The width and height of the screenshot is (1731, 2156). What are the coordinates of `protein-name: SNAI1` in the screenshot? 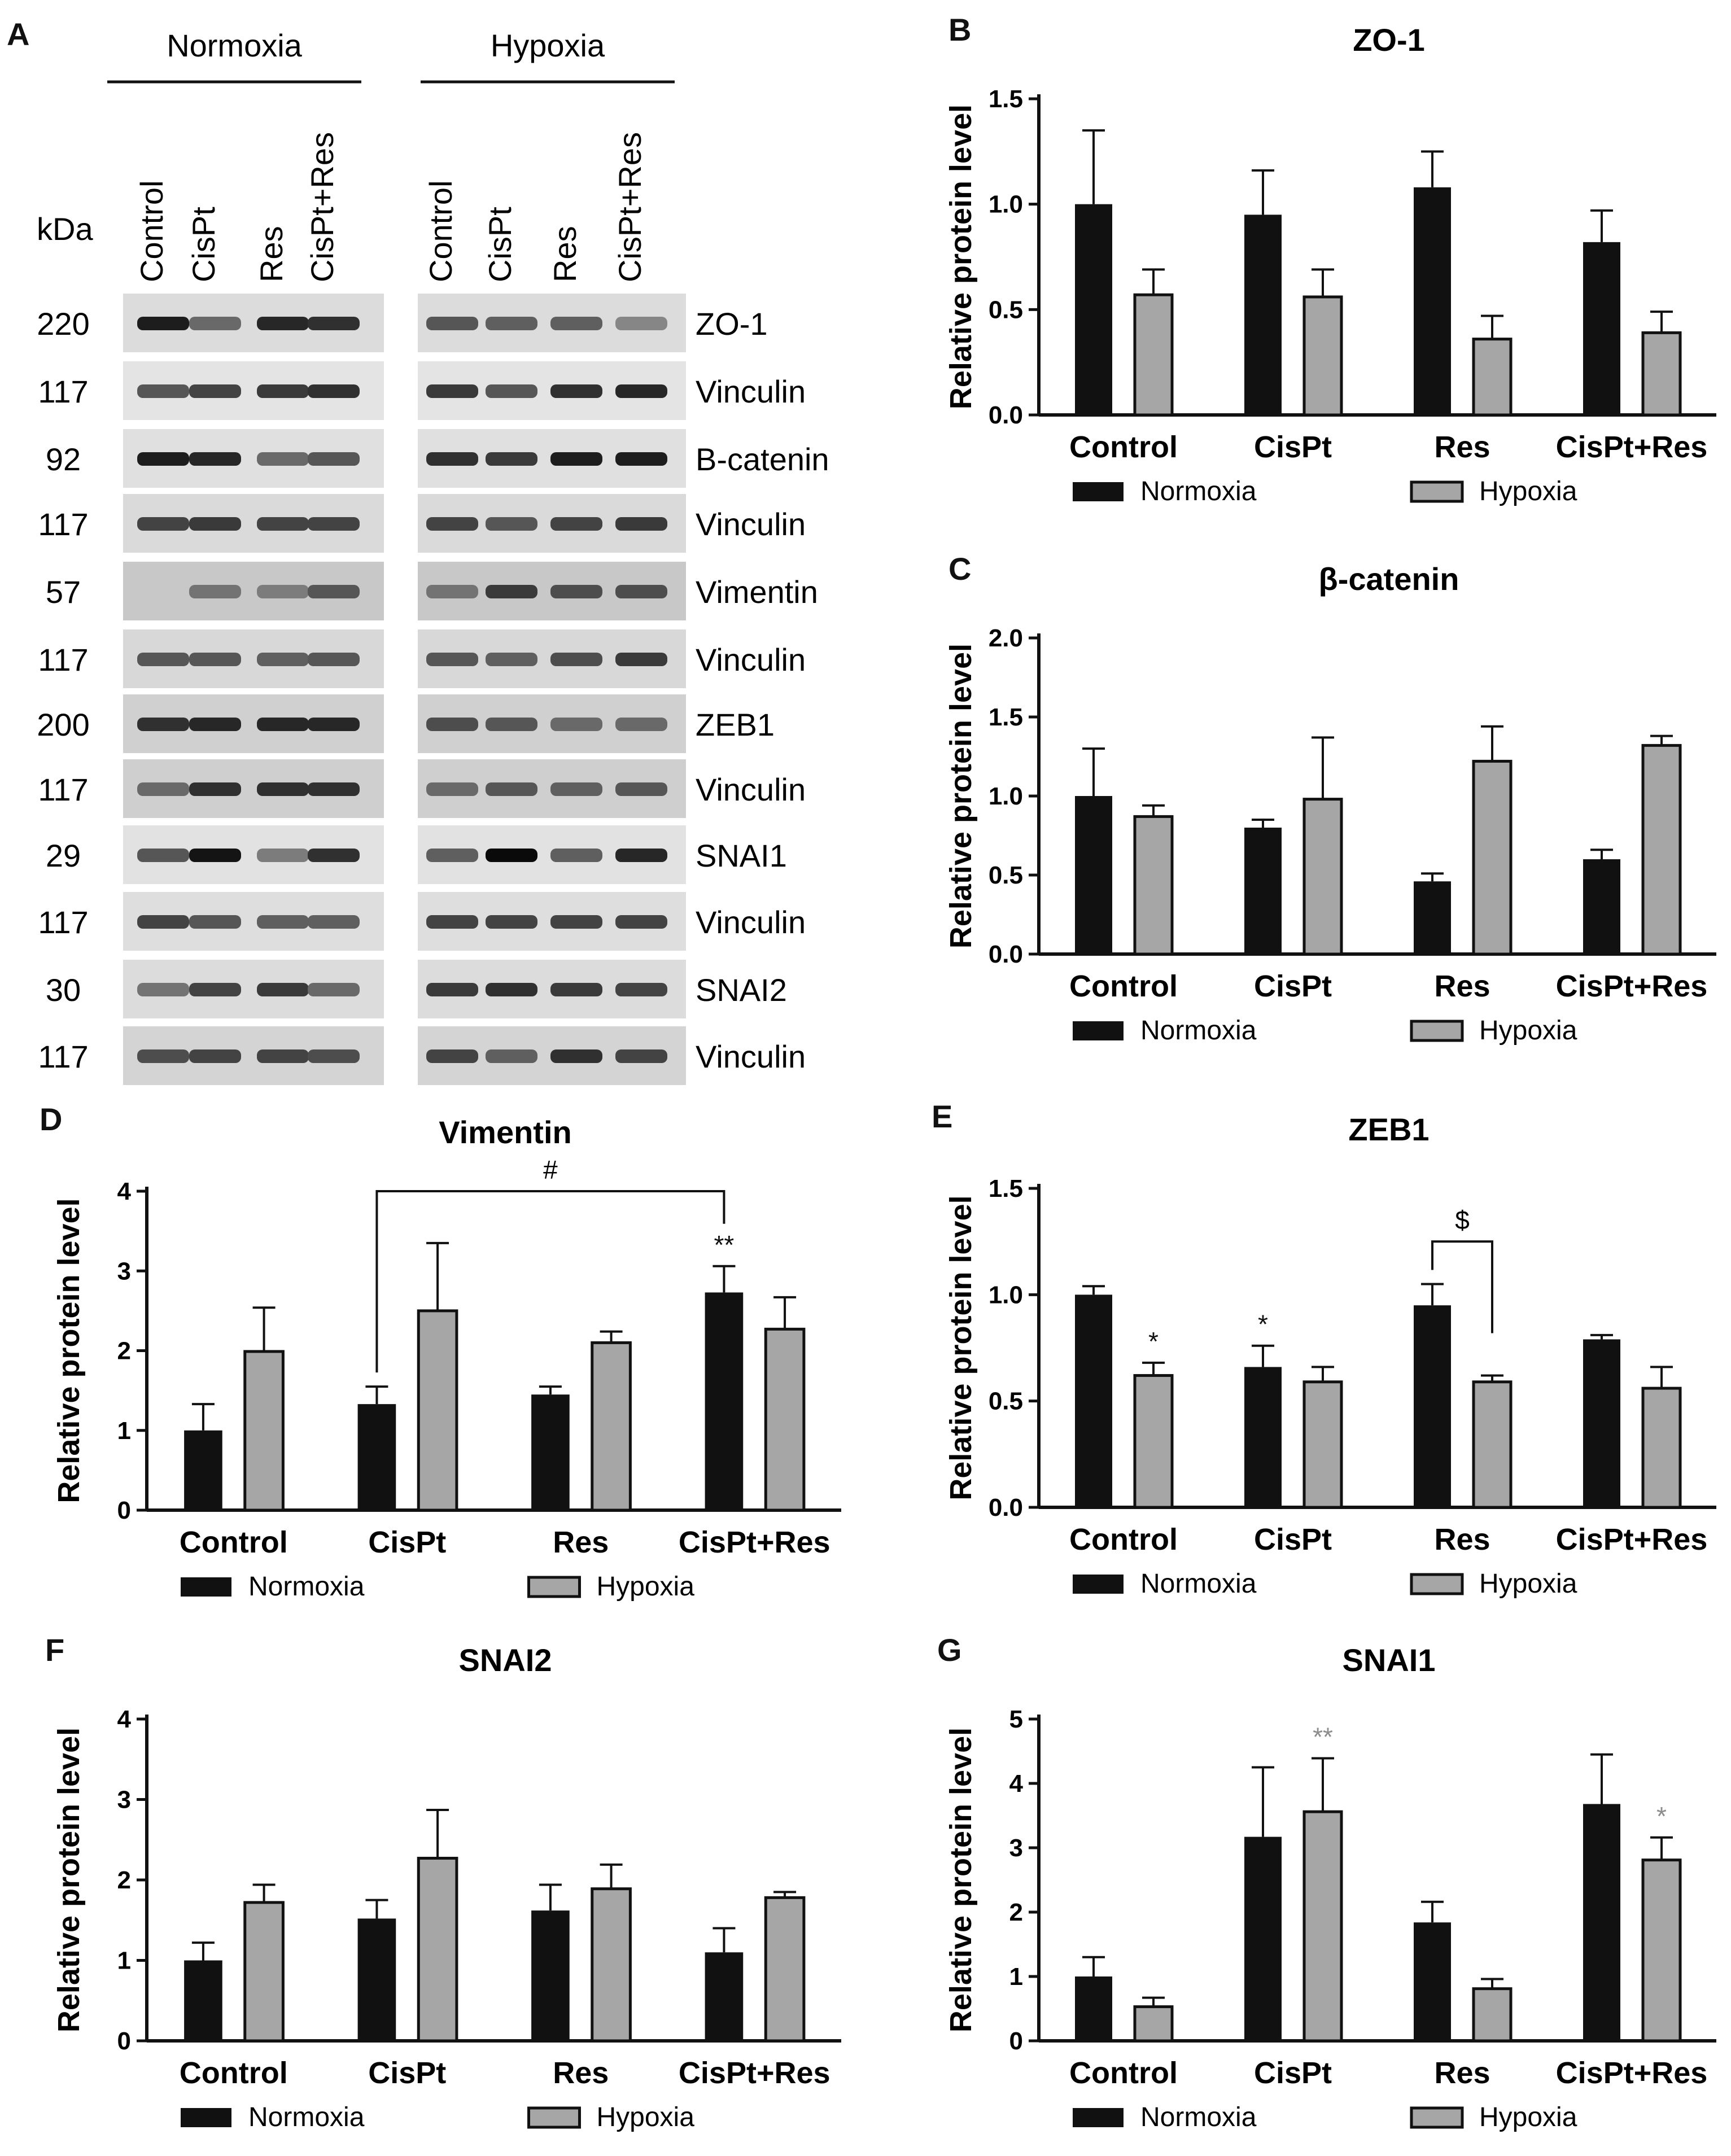 It's located at (741, 855).